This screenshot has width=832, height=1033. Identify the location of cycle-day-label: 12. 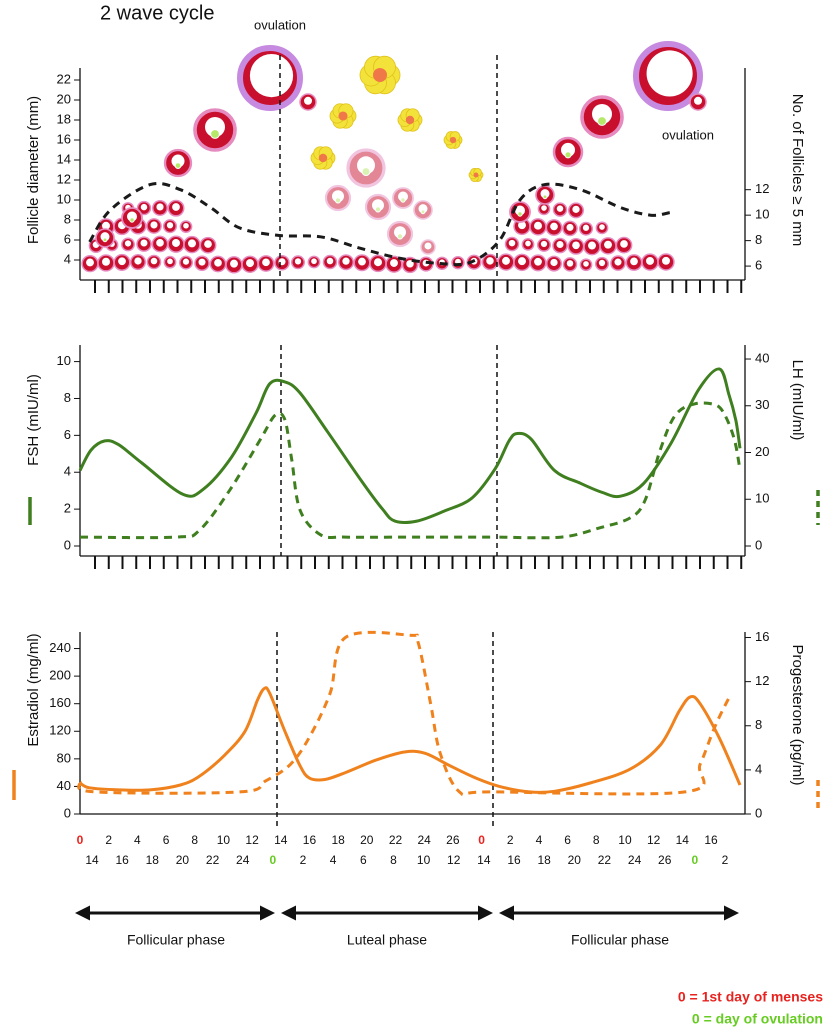
(654, 840).